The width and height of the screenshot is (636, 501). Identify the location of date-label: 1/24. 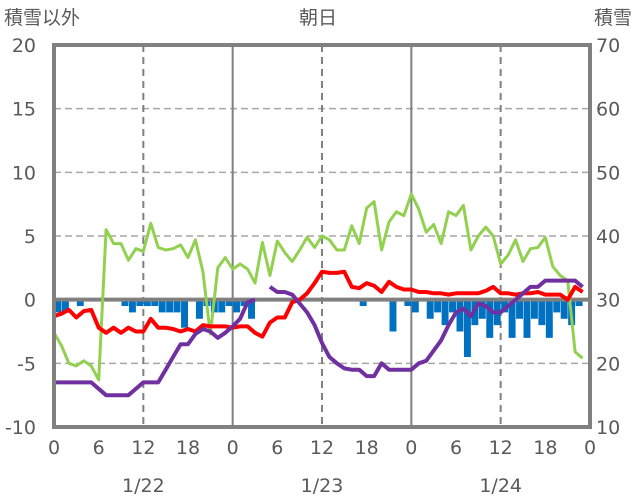
(500, 486).